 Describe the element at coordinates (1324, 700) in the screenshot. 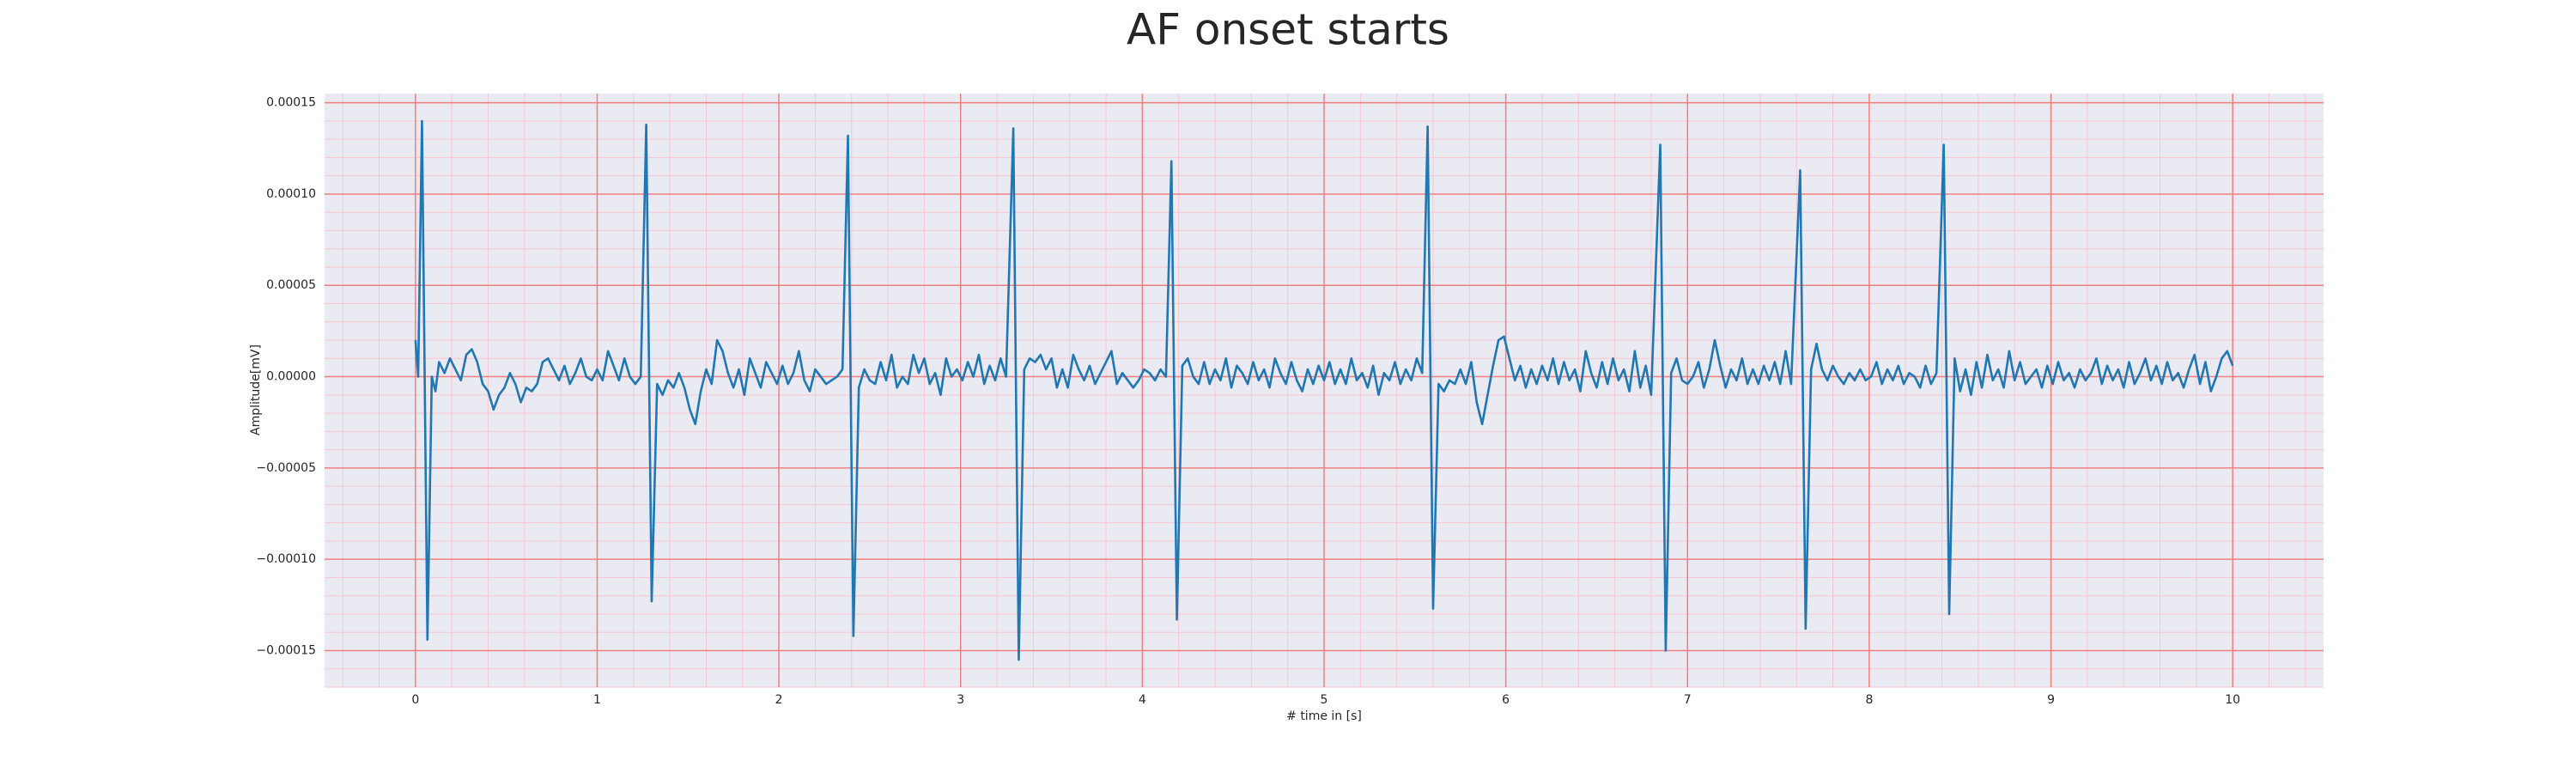

I see `x-tick-label: 5` at that location.